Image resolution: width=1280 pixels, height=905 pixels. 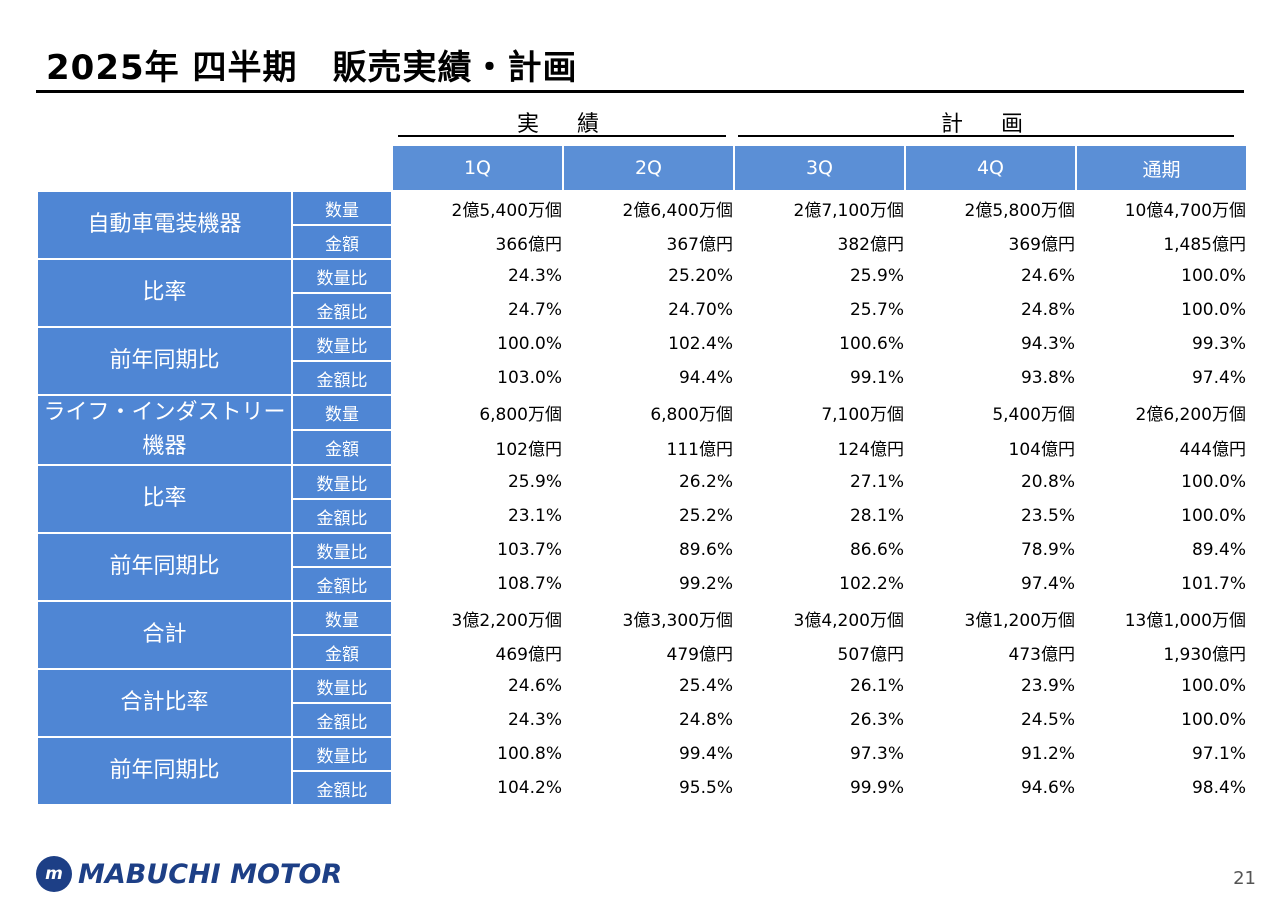 What do you see at coordinates (477, 788) in the screenshot?
I see `value-cell: 104.2%` at bounding box center [477, 788].